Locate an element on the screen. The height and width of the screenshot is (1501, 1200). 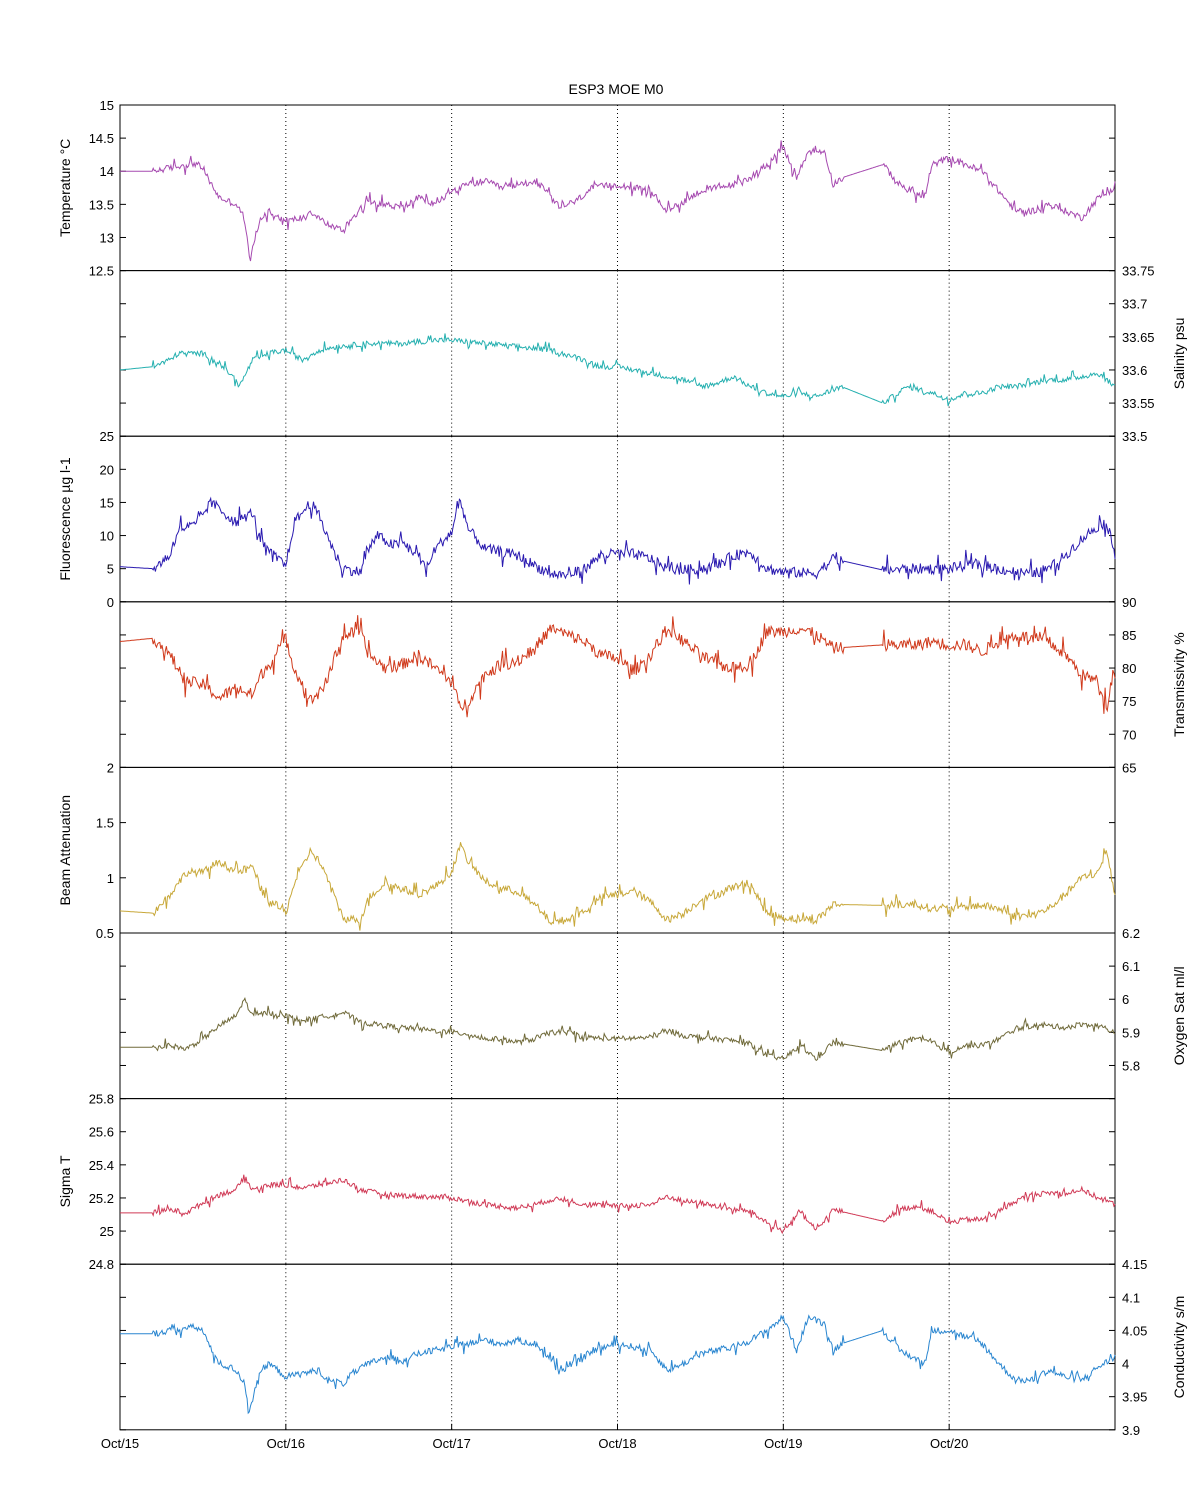
panel-fluorescence: 0 5 10 15 20 25 Fluorescence µg l-1 is located at coordinates (586, 519).